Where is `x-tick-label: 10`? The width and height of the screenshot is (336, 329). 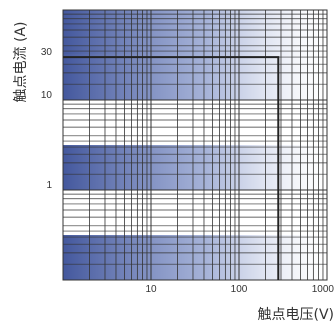
x-tick-label: 10 is located at coordinates (151, 289).